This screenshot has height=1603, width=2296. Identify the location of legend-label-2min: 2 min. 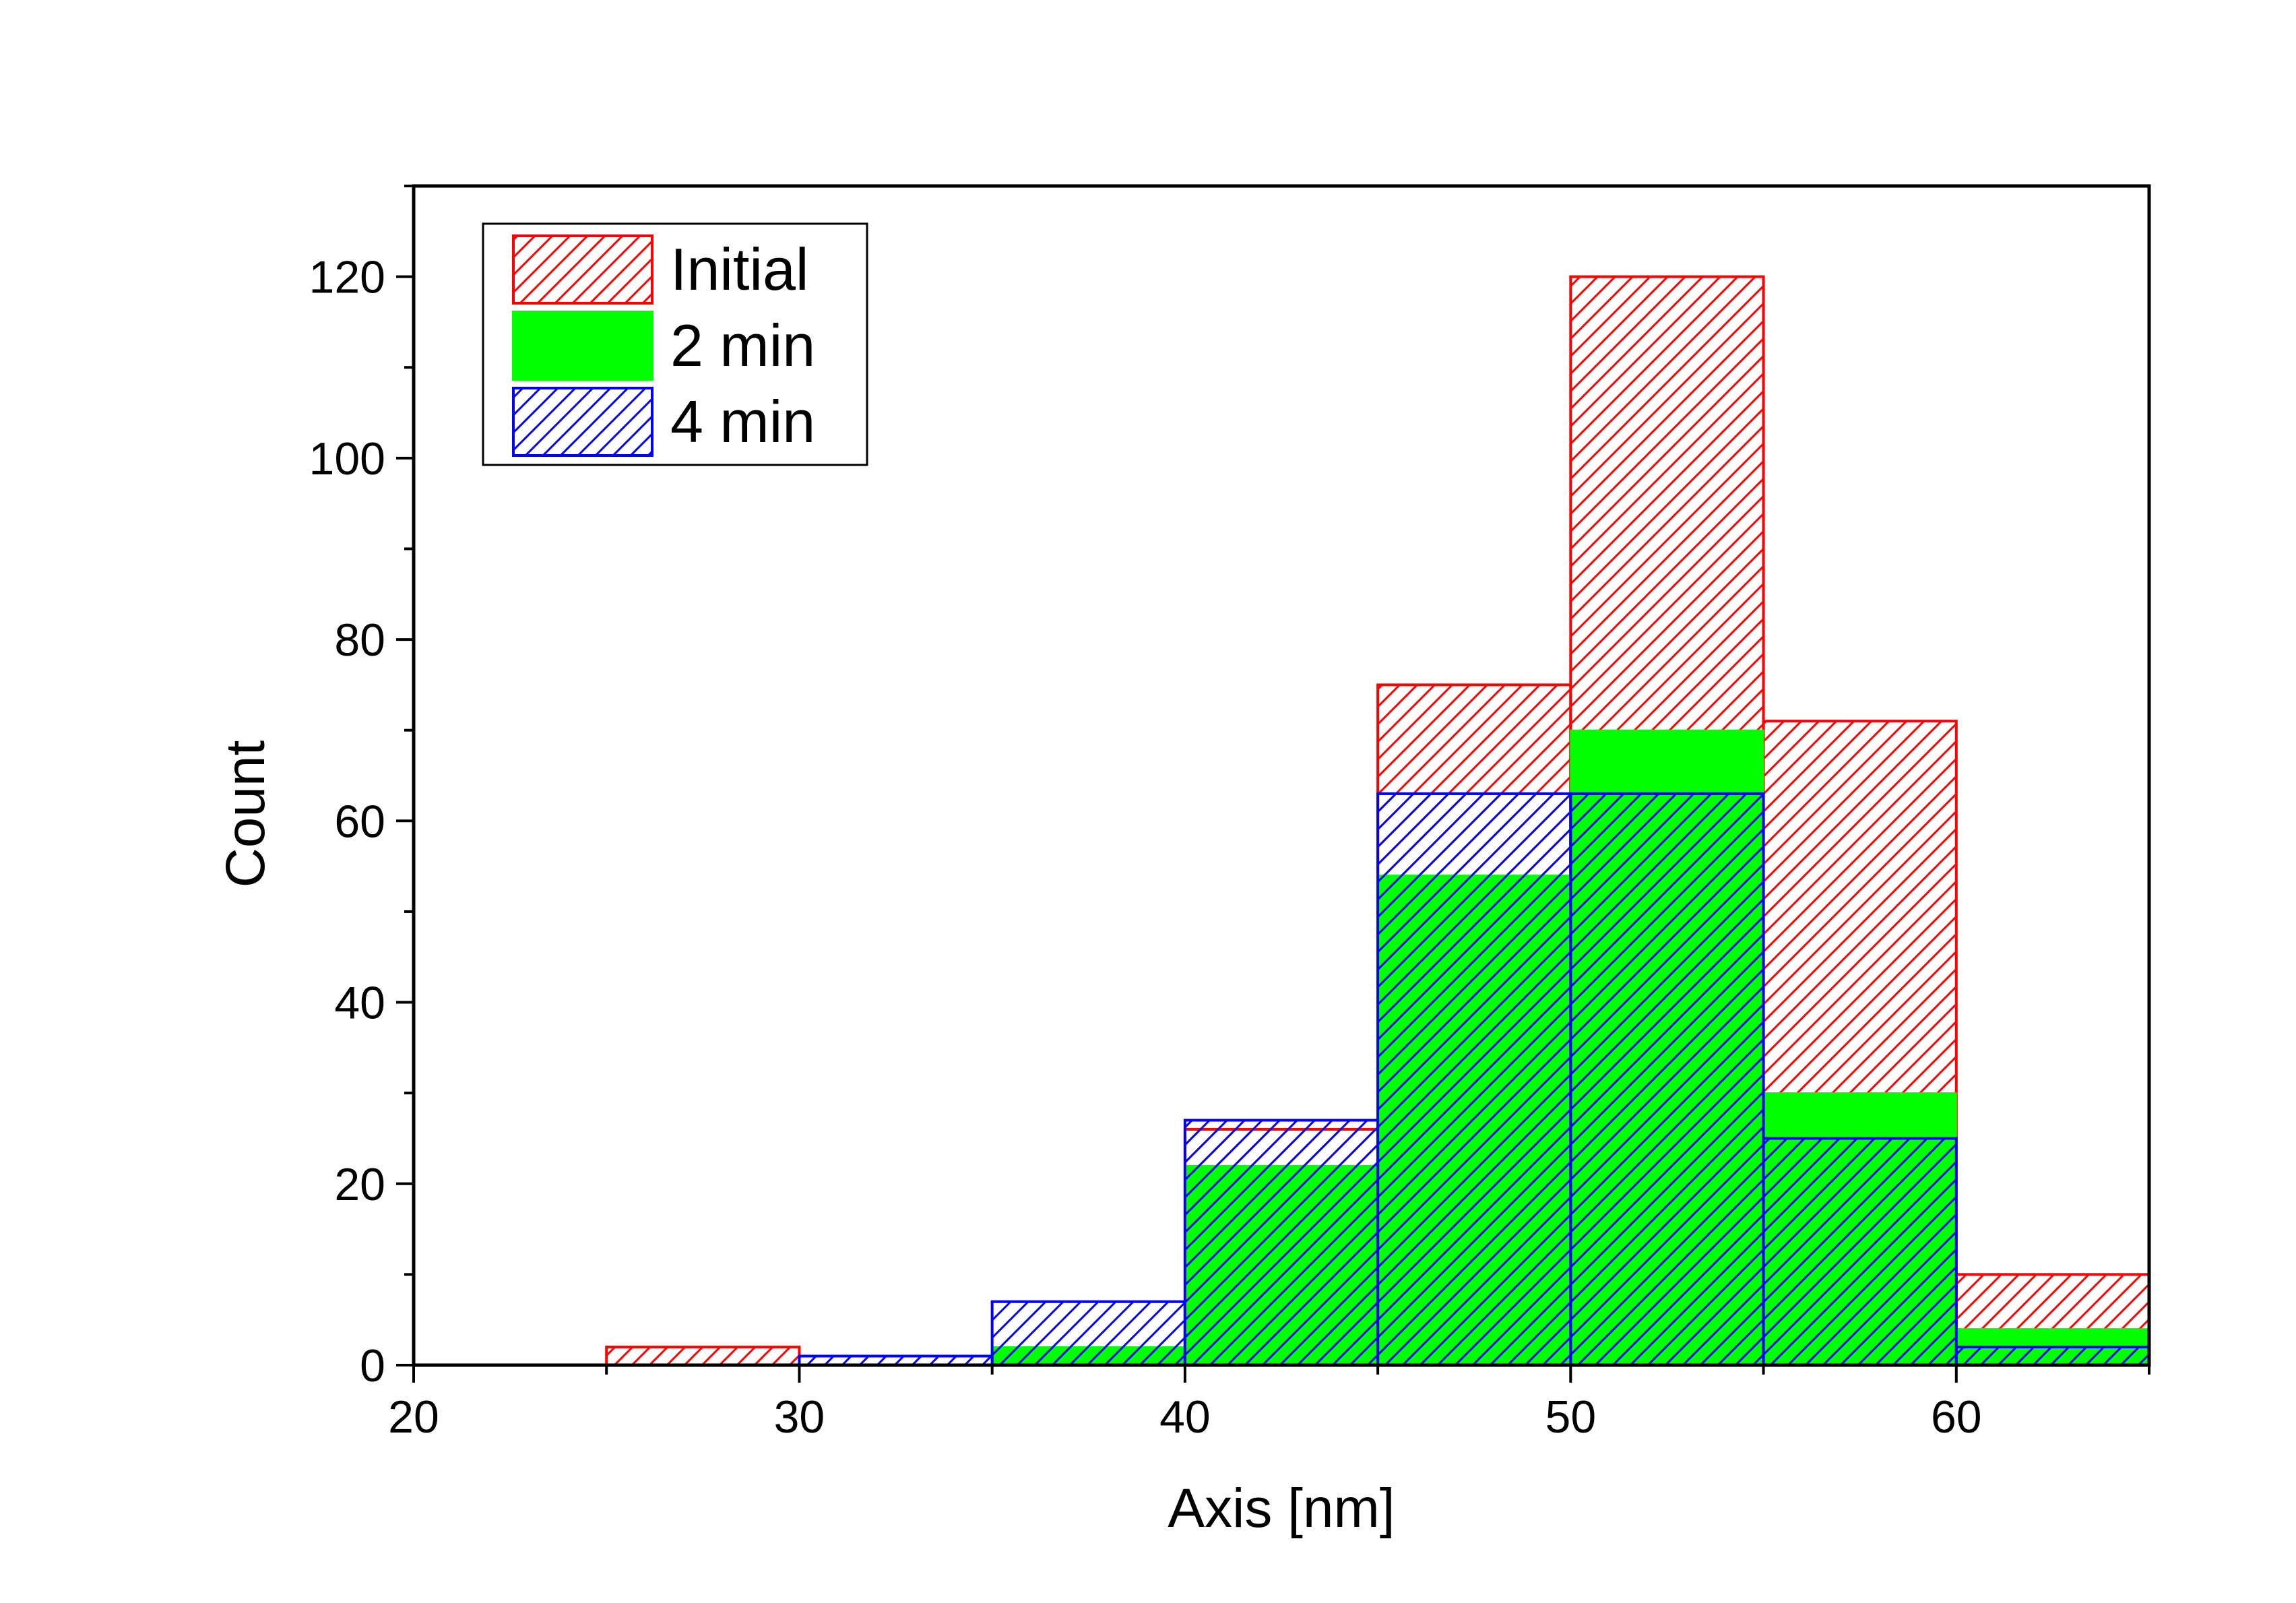
(742, 345).